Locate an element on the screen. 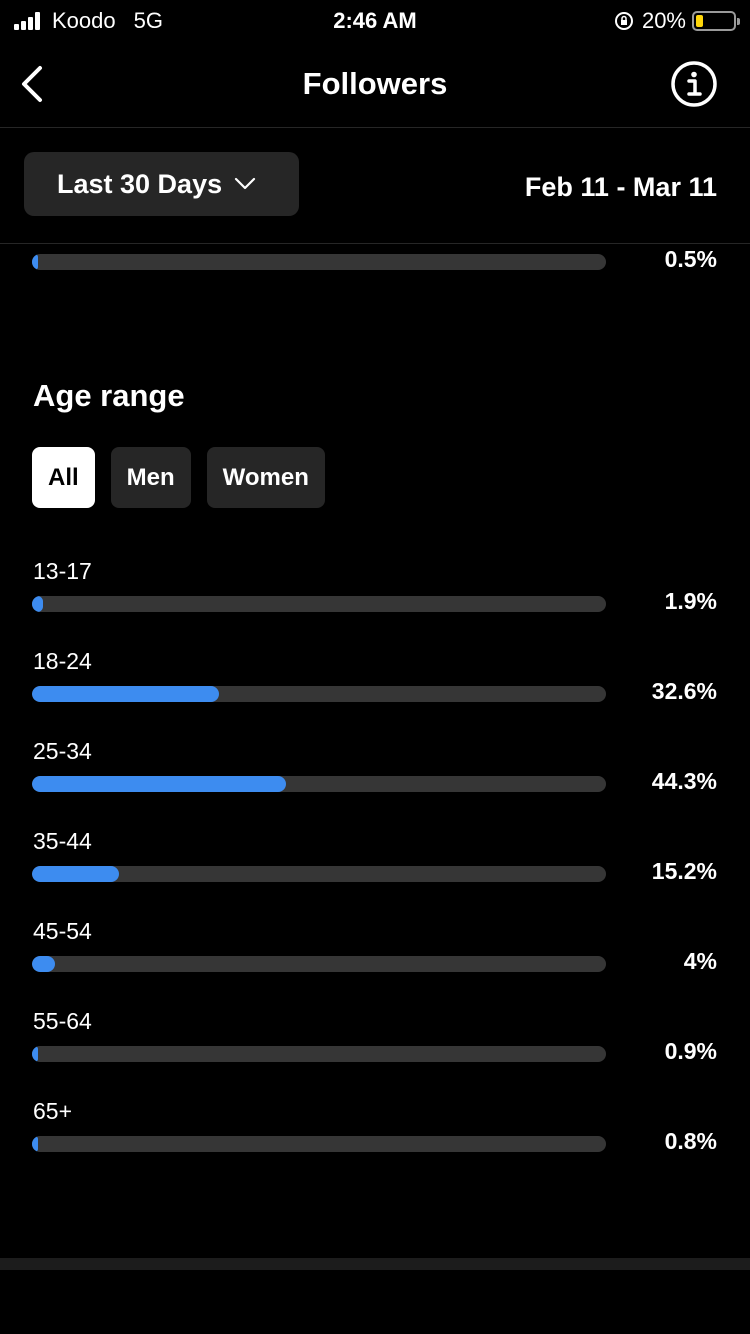 This screenshot has width=750, height=1334. bar-percent: 32.6% is located at coordinates (684, 691).